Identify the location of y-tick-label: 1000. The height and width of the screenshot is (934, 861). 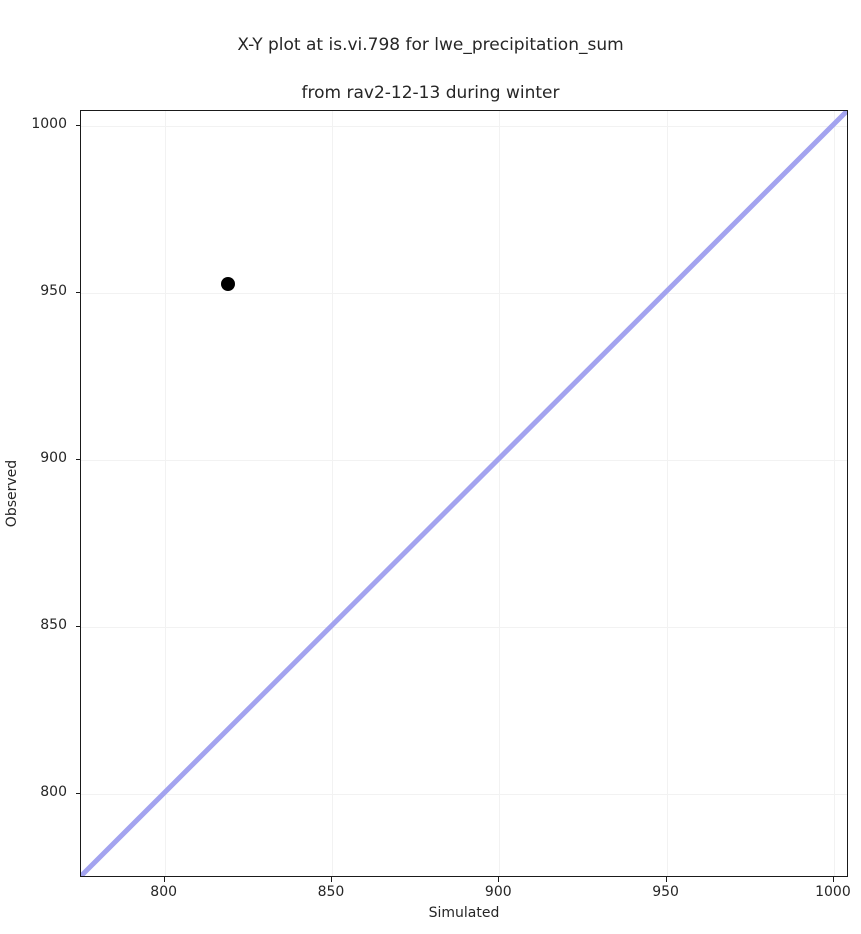
(49, 124).